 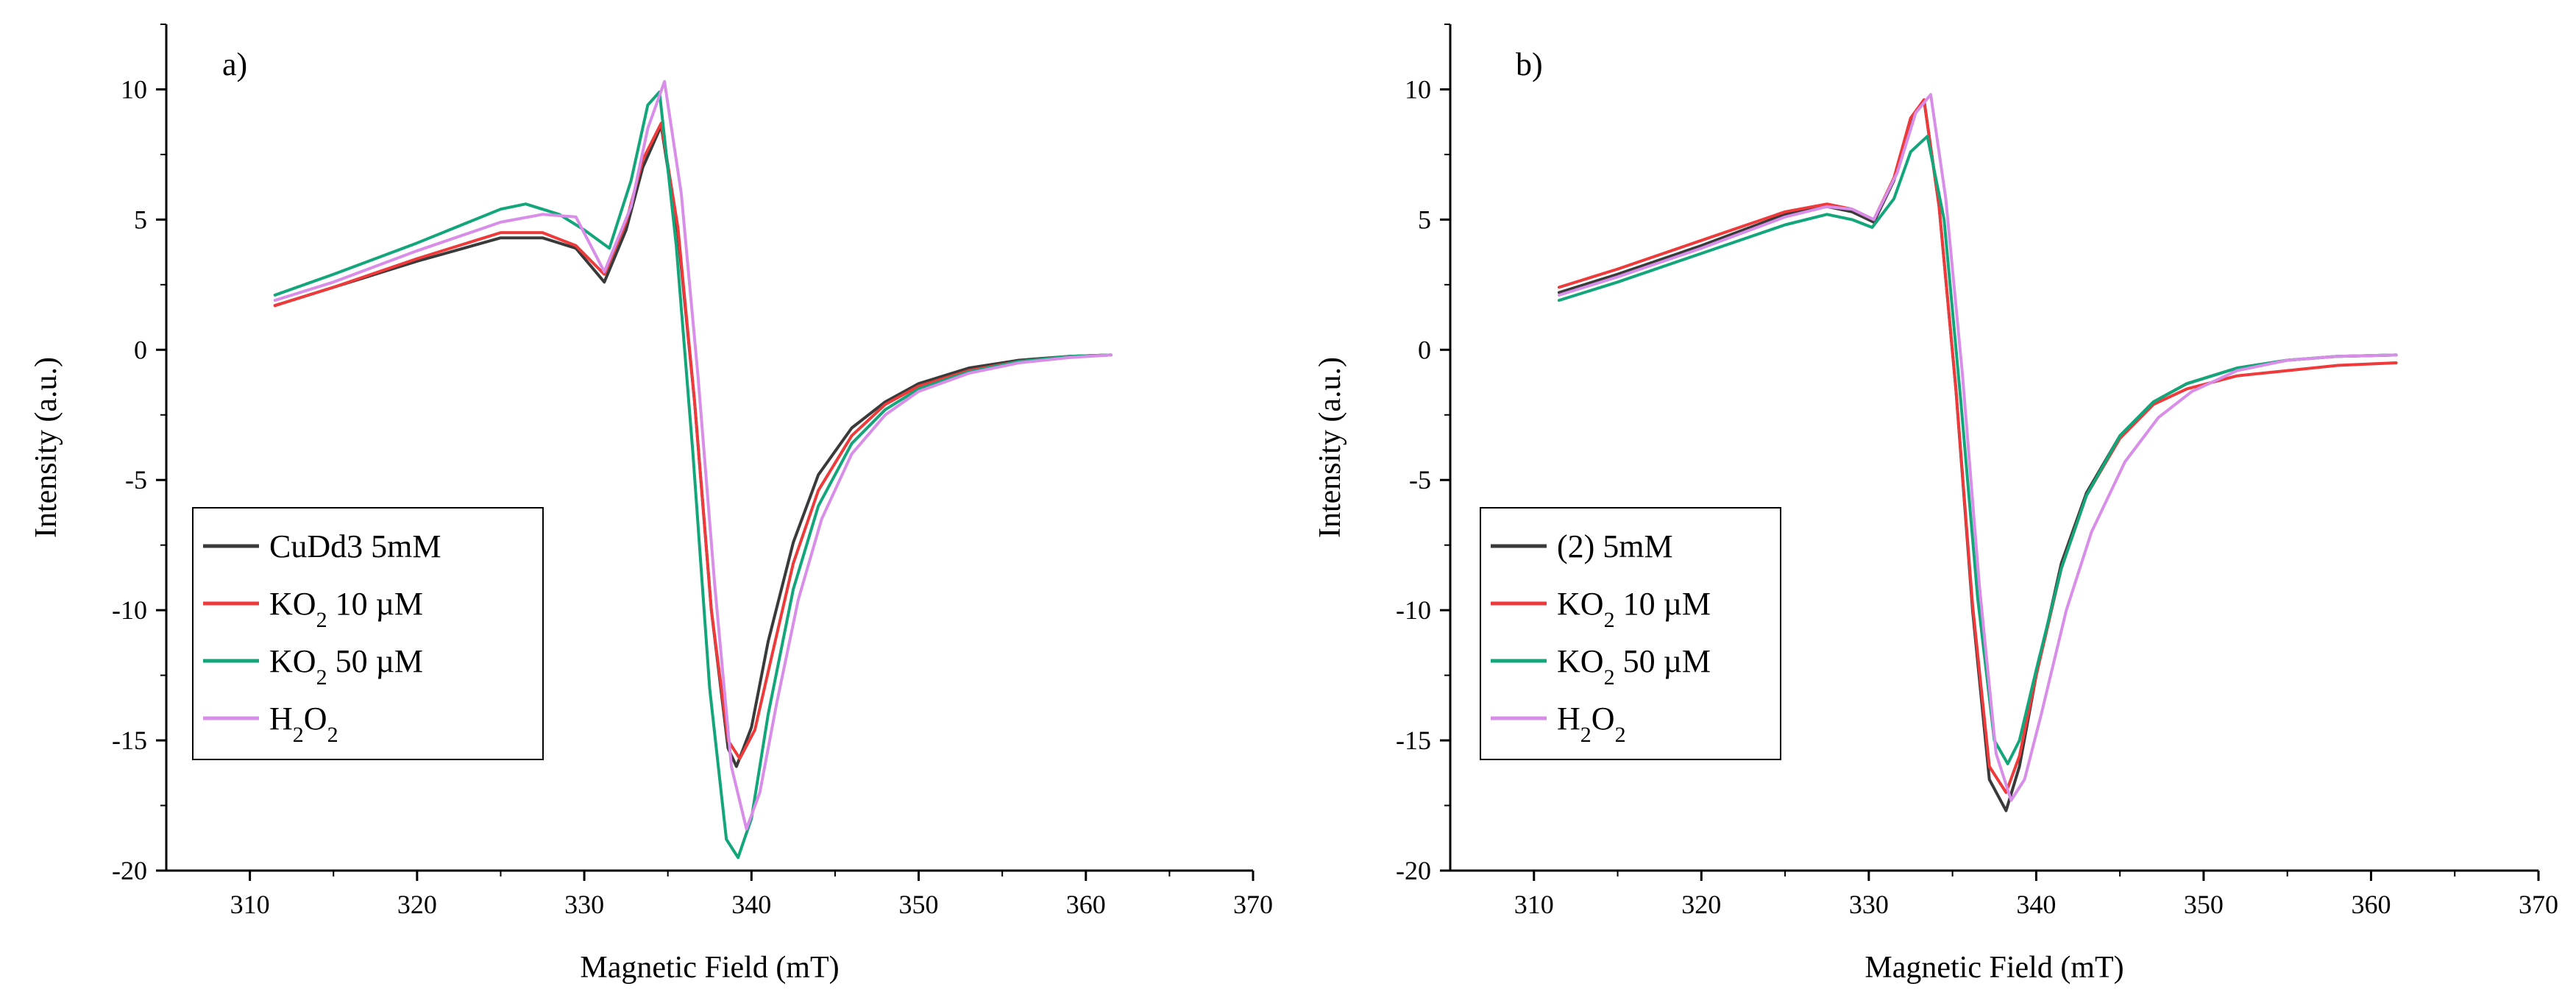 What do you see at coordinates (1615, 546) in the screenshot?
I see `legend-entry: (2) 5mM` at bounding box center [1615, 546].